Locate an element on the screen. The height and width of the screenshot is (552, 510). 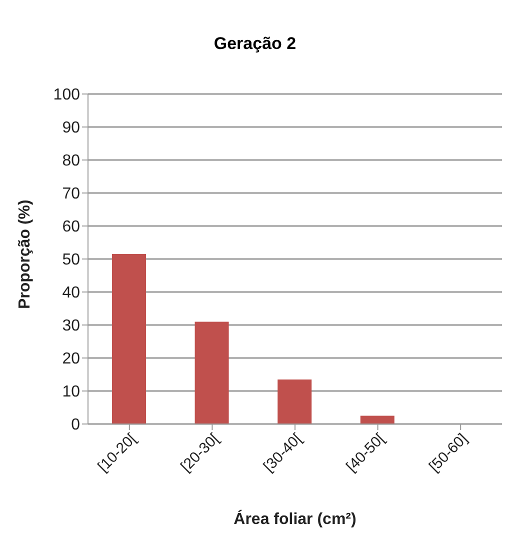
y-tick-label: 80 is located at coordinates (71, 161).